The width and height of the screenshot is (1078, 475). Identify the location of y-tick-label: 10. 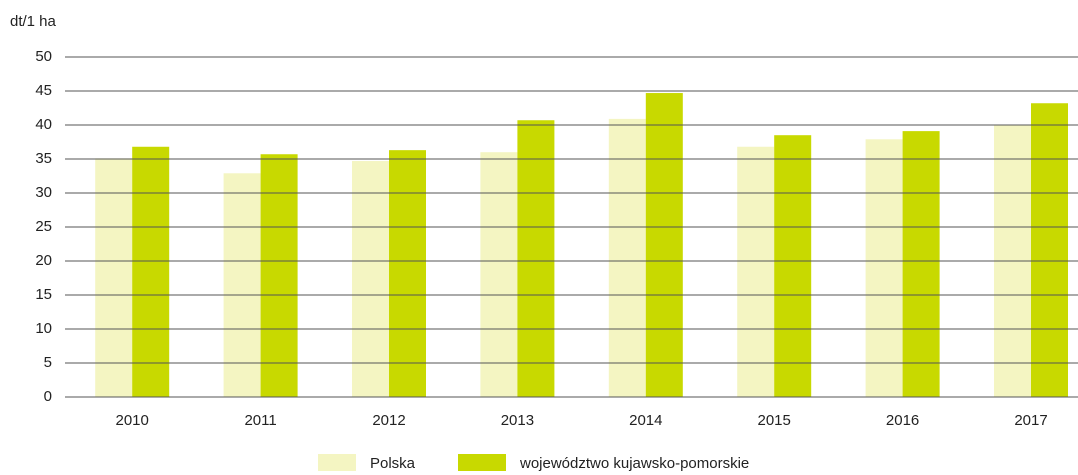
(43, 328).